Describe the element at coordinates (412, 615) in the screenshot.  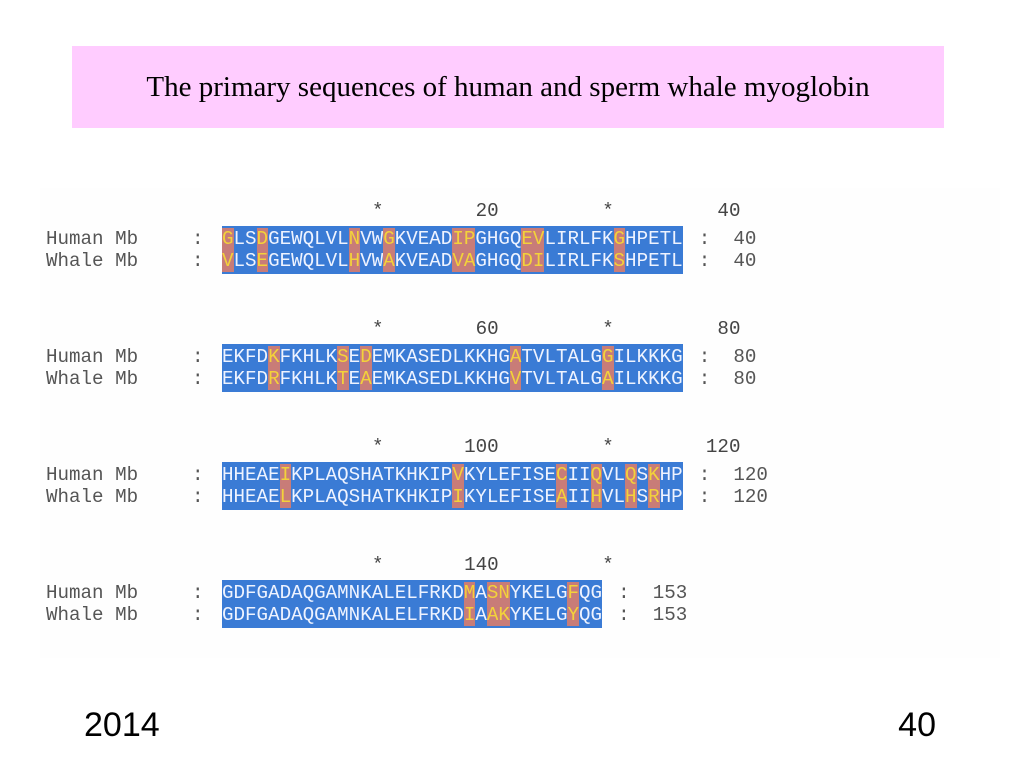
I see `sequence-row: GDFGADAQGAMNKALELFRKDIAAKYKELGYQG` at that location.